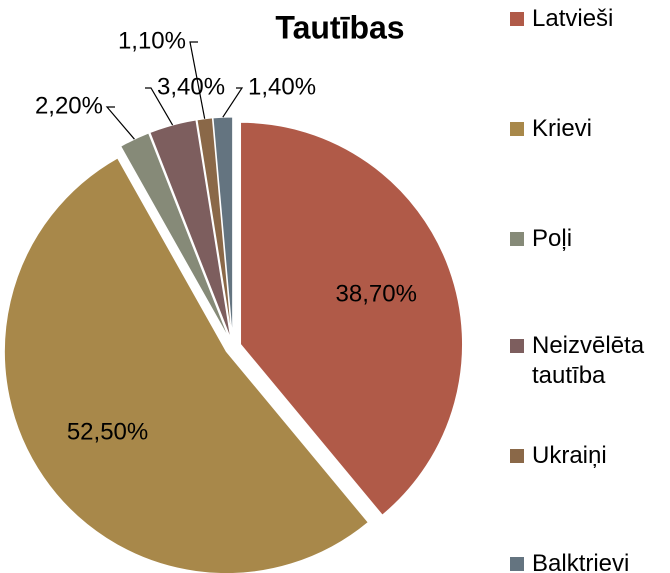 Image resolution: width=670 pixels, height=573 pixels. What do you see at coordinates (573, 18) in the screenshot?
I see `legend-label: Latvieši` at bounding box center [573, 18].